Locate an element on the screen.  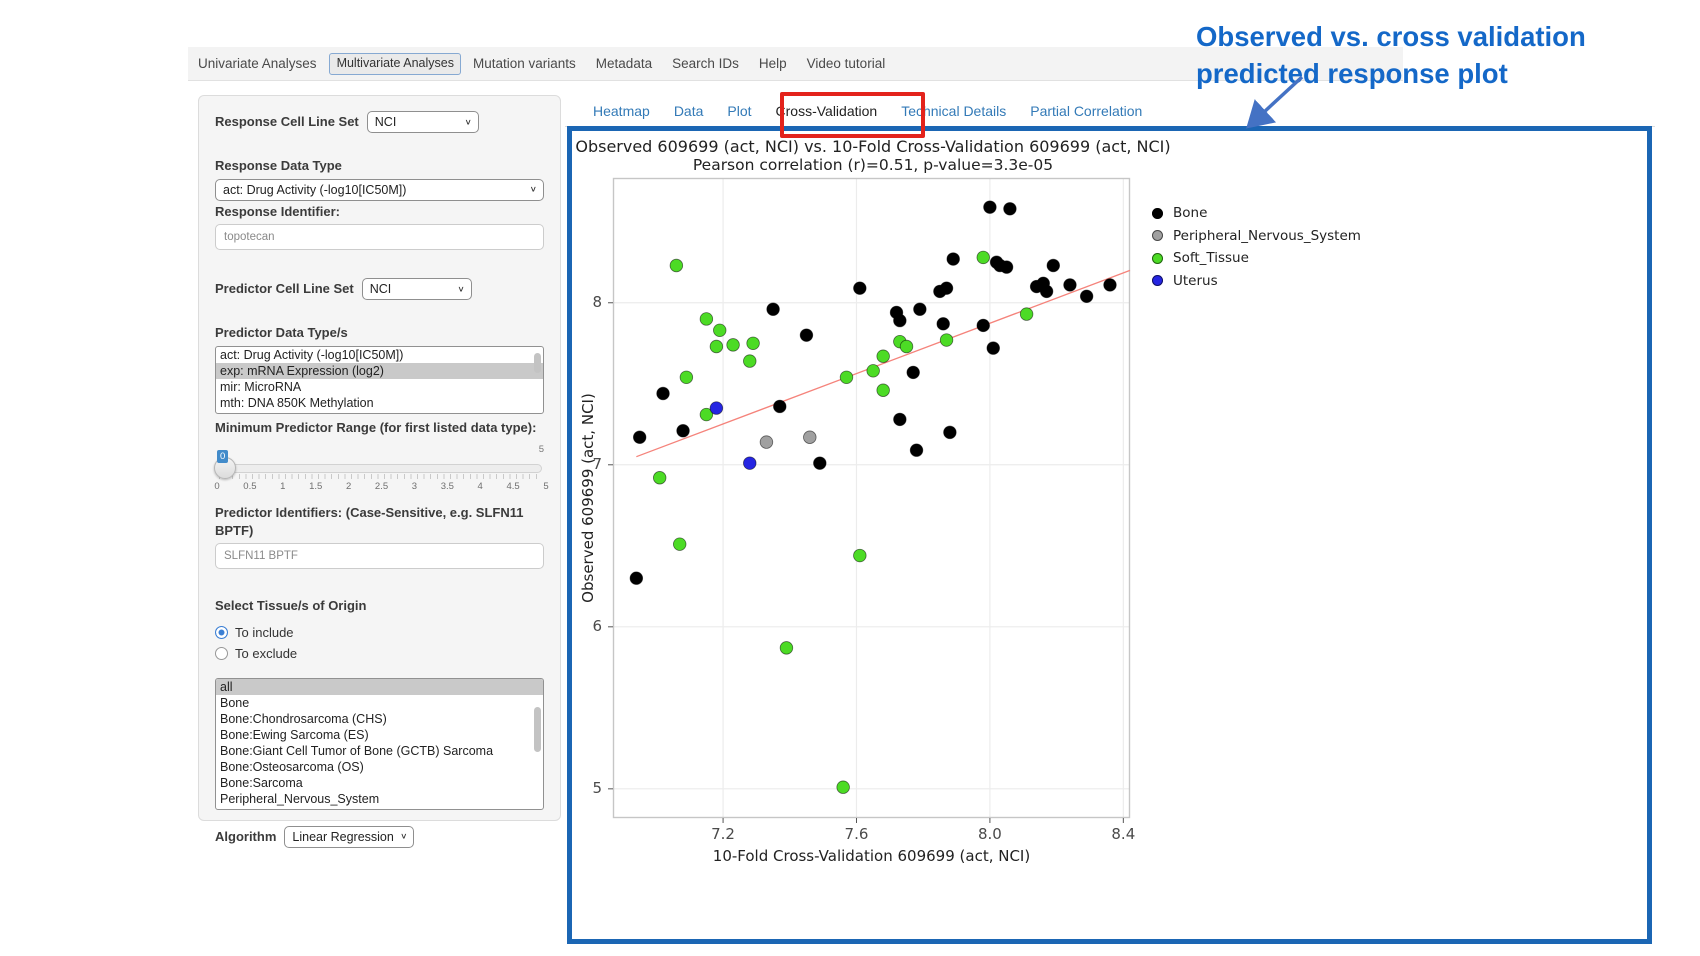
data-type-option-mir-microrna: mir: MicroRNA is located at coordinates (261, 386).